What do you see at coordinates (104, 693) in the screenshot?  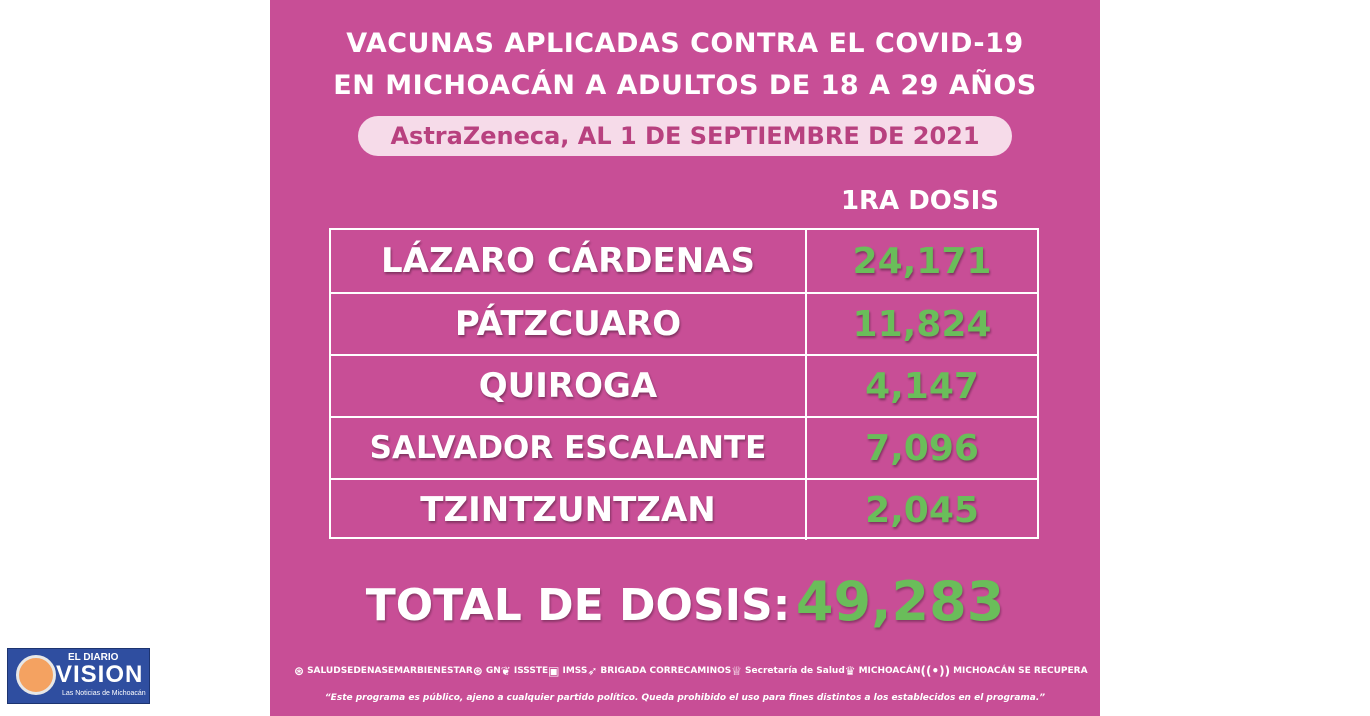 I see `brand-tagline: Las Noticias de Michoacán` at bounding box center [104, 693].